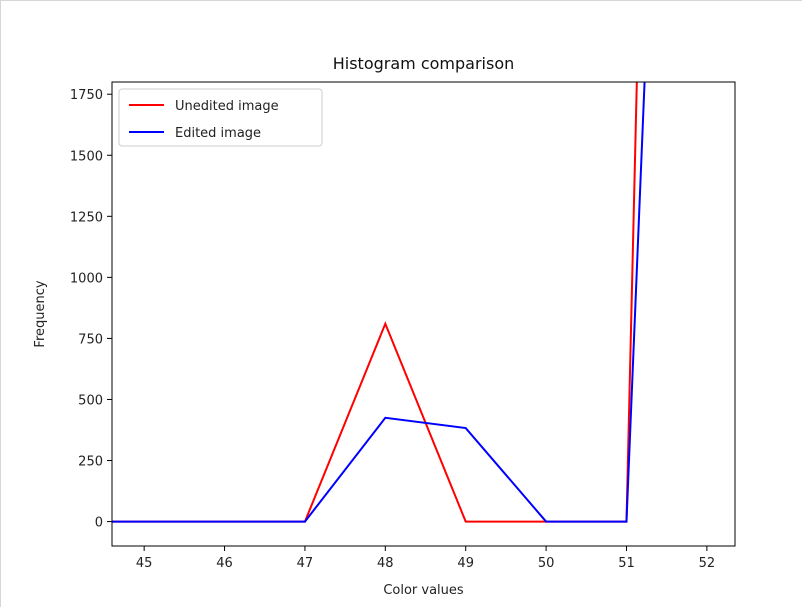 The width and height of the screenshot is (802, 608). Describe the element at coordinates (144, 563) in the screenshot. I see `x-tick-label: 45` at that location.